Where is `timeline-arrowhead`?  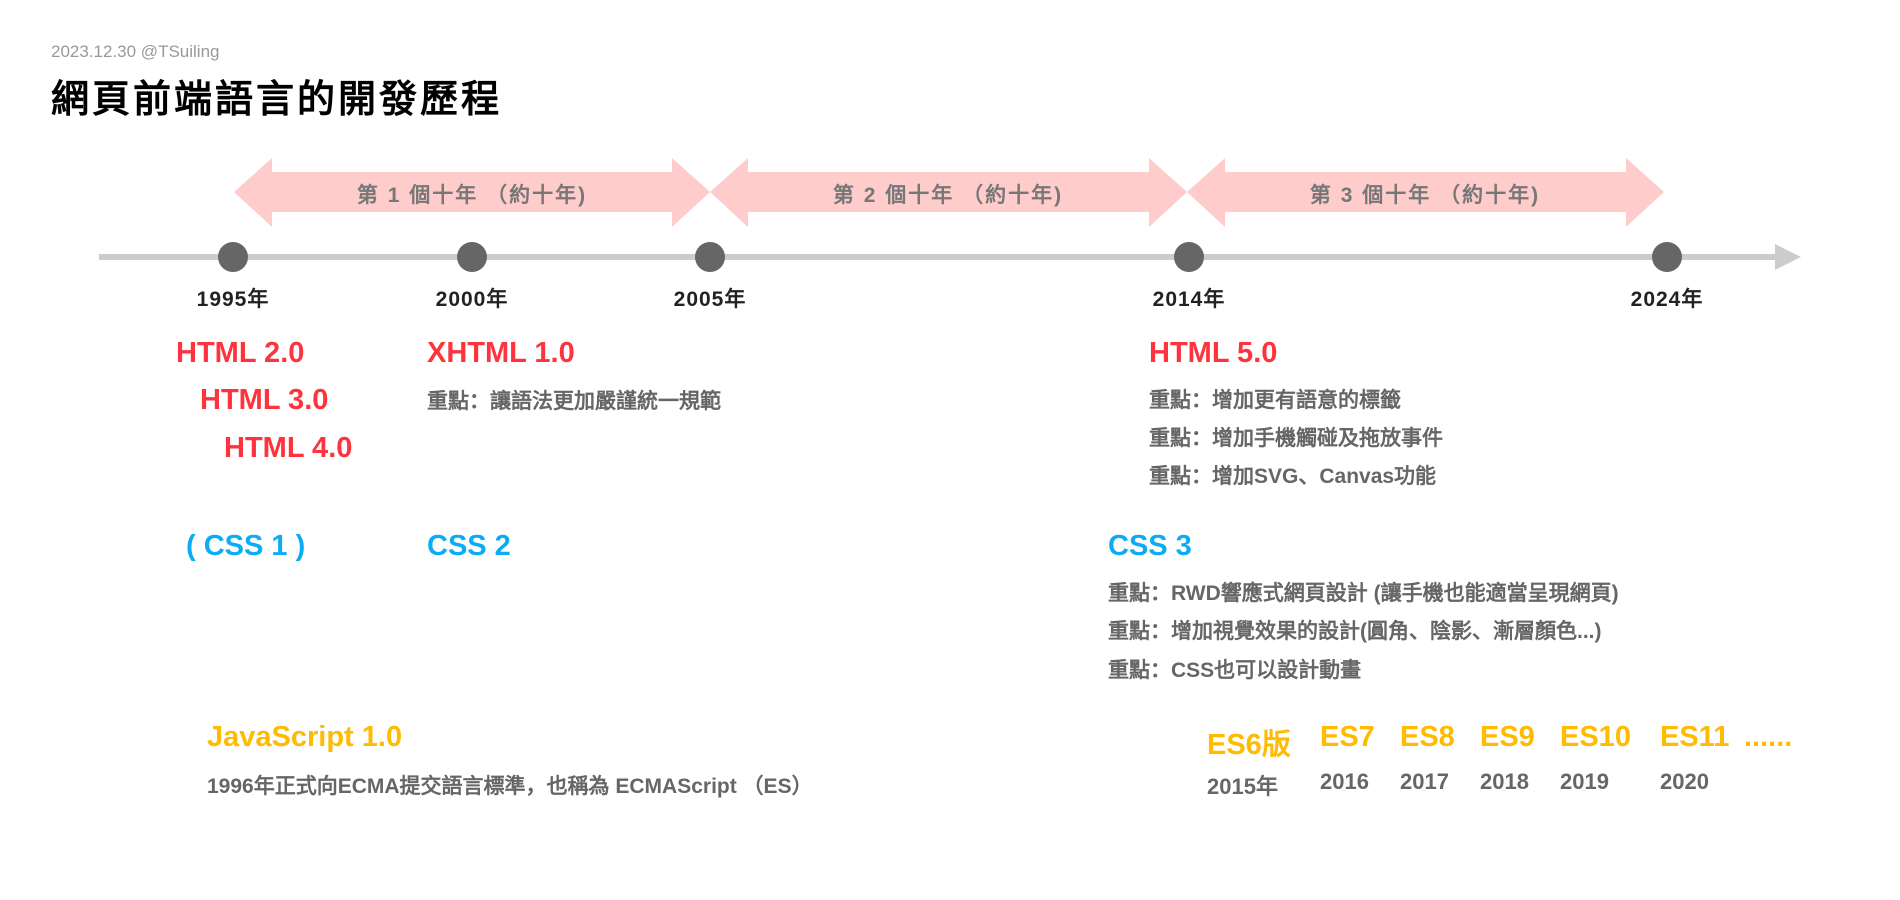 timeline-arrowhead is located at coordinates (1788, 257).